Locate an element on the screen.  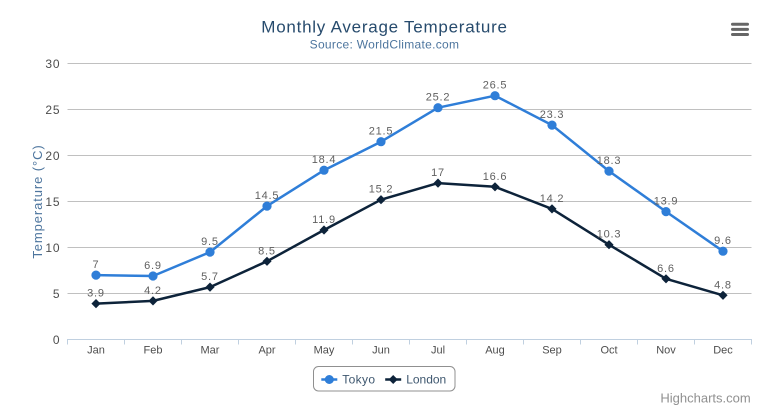
svg-text: 8.5 is located at coordinates (267, 251).